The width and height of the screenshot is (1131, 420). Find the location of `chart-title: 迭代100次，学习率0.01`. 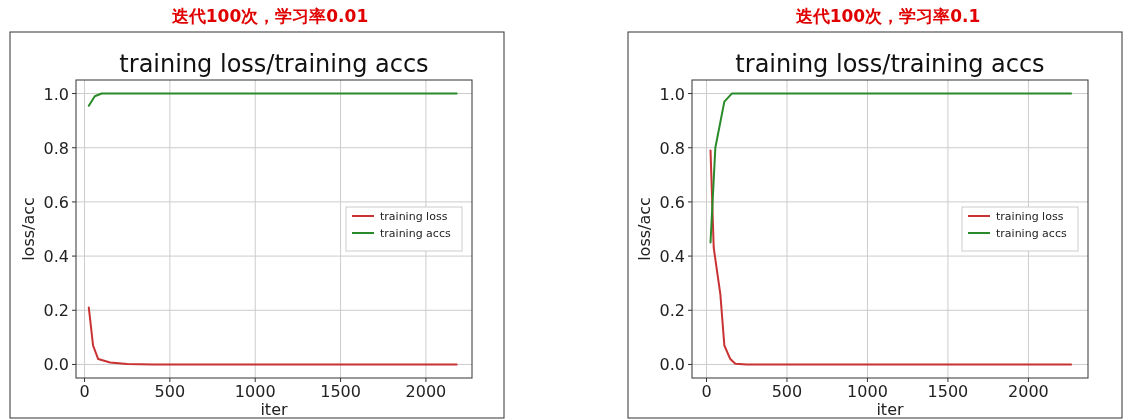

chart-title: 迭代100次，学习率0.01 is located at coordinates (269, 16).